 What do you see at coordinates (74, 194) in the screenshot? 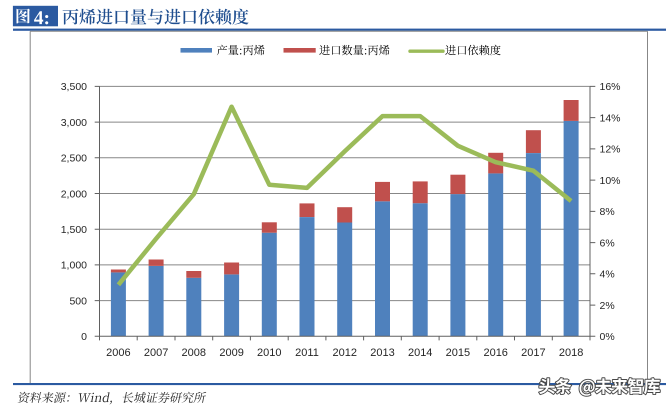
I see `svg-text: 2,000` at bounding box center [74, 194].